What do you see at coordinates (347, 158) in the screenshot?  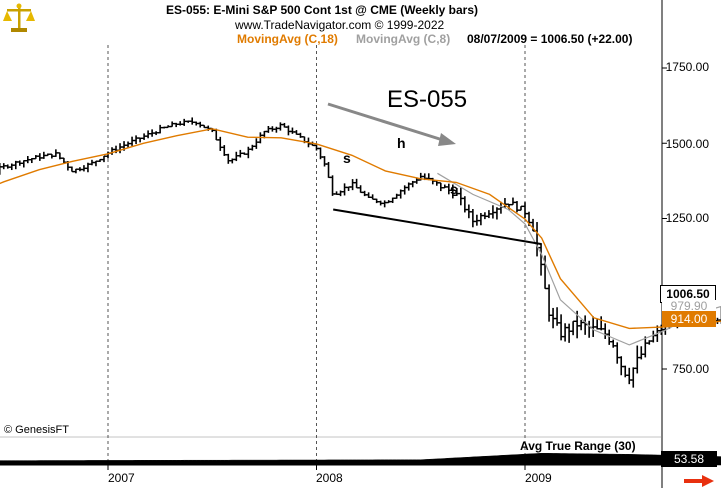 I see `left-shoulder-label: s` at bounding box center [347, 158].